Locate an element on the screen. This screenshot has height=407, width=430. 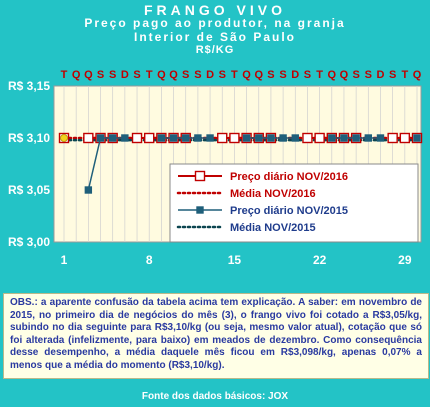
x-tick-label: 22 is located at coordinates (320, 260).